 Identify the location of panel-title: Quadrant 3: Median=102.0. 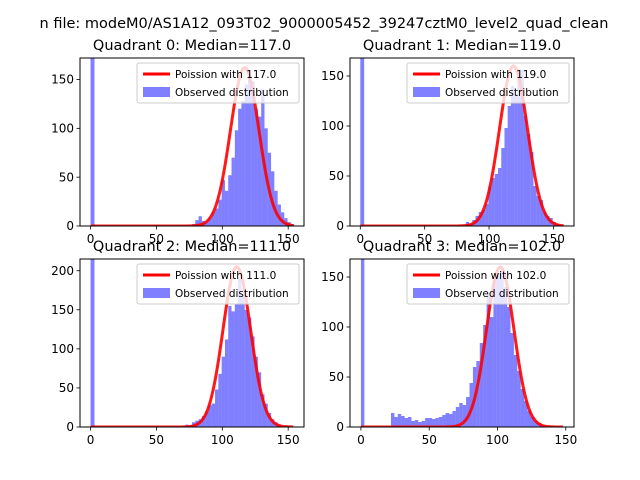
(462, 247).